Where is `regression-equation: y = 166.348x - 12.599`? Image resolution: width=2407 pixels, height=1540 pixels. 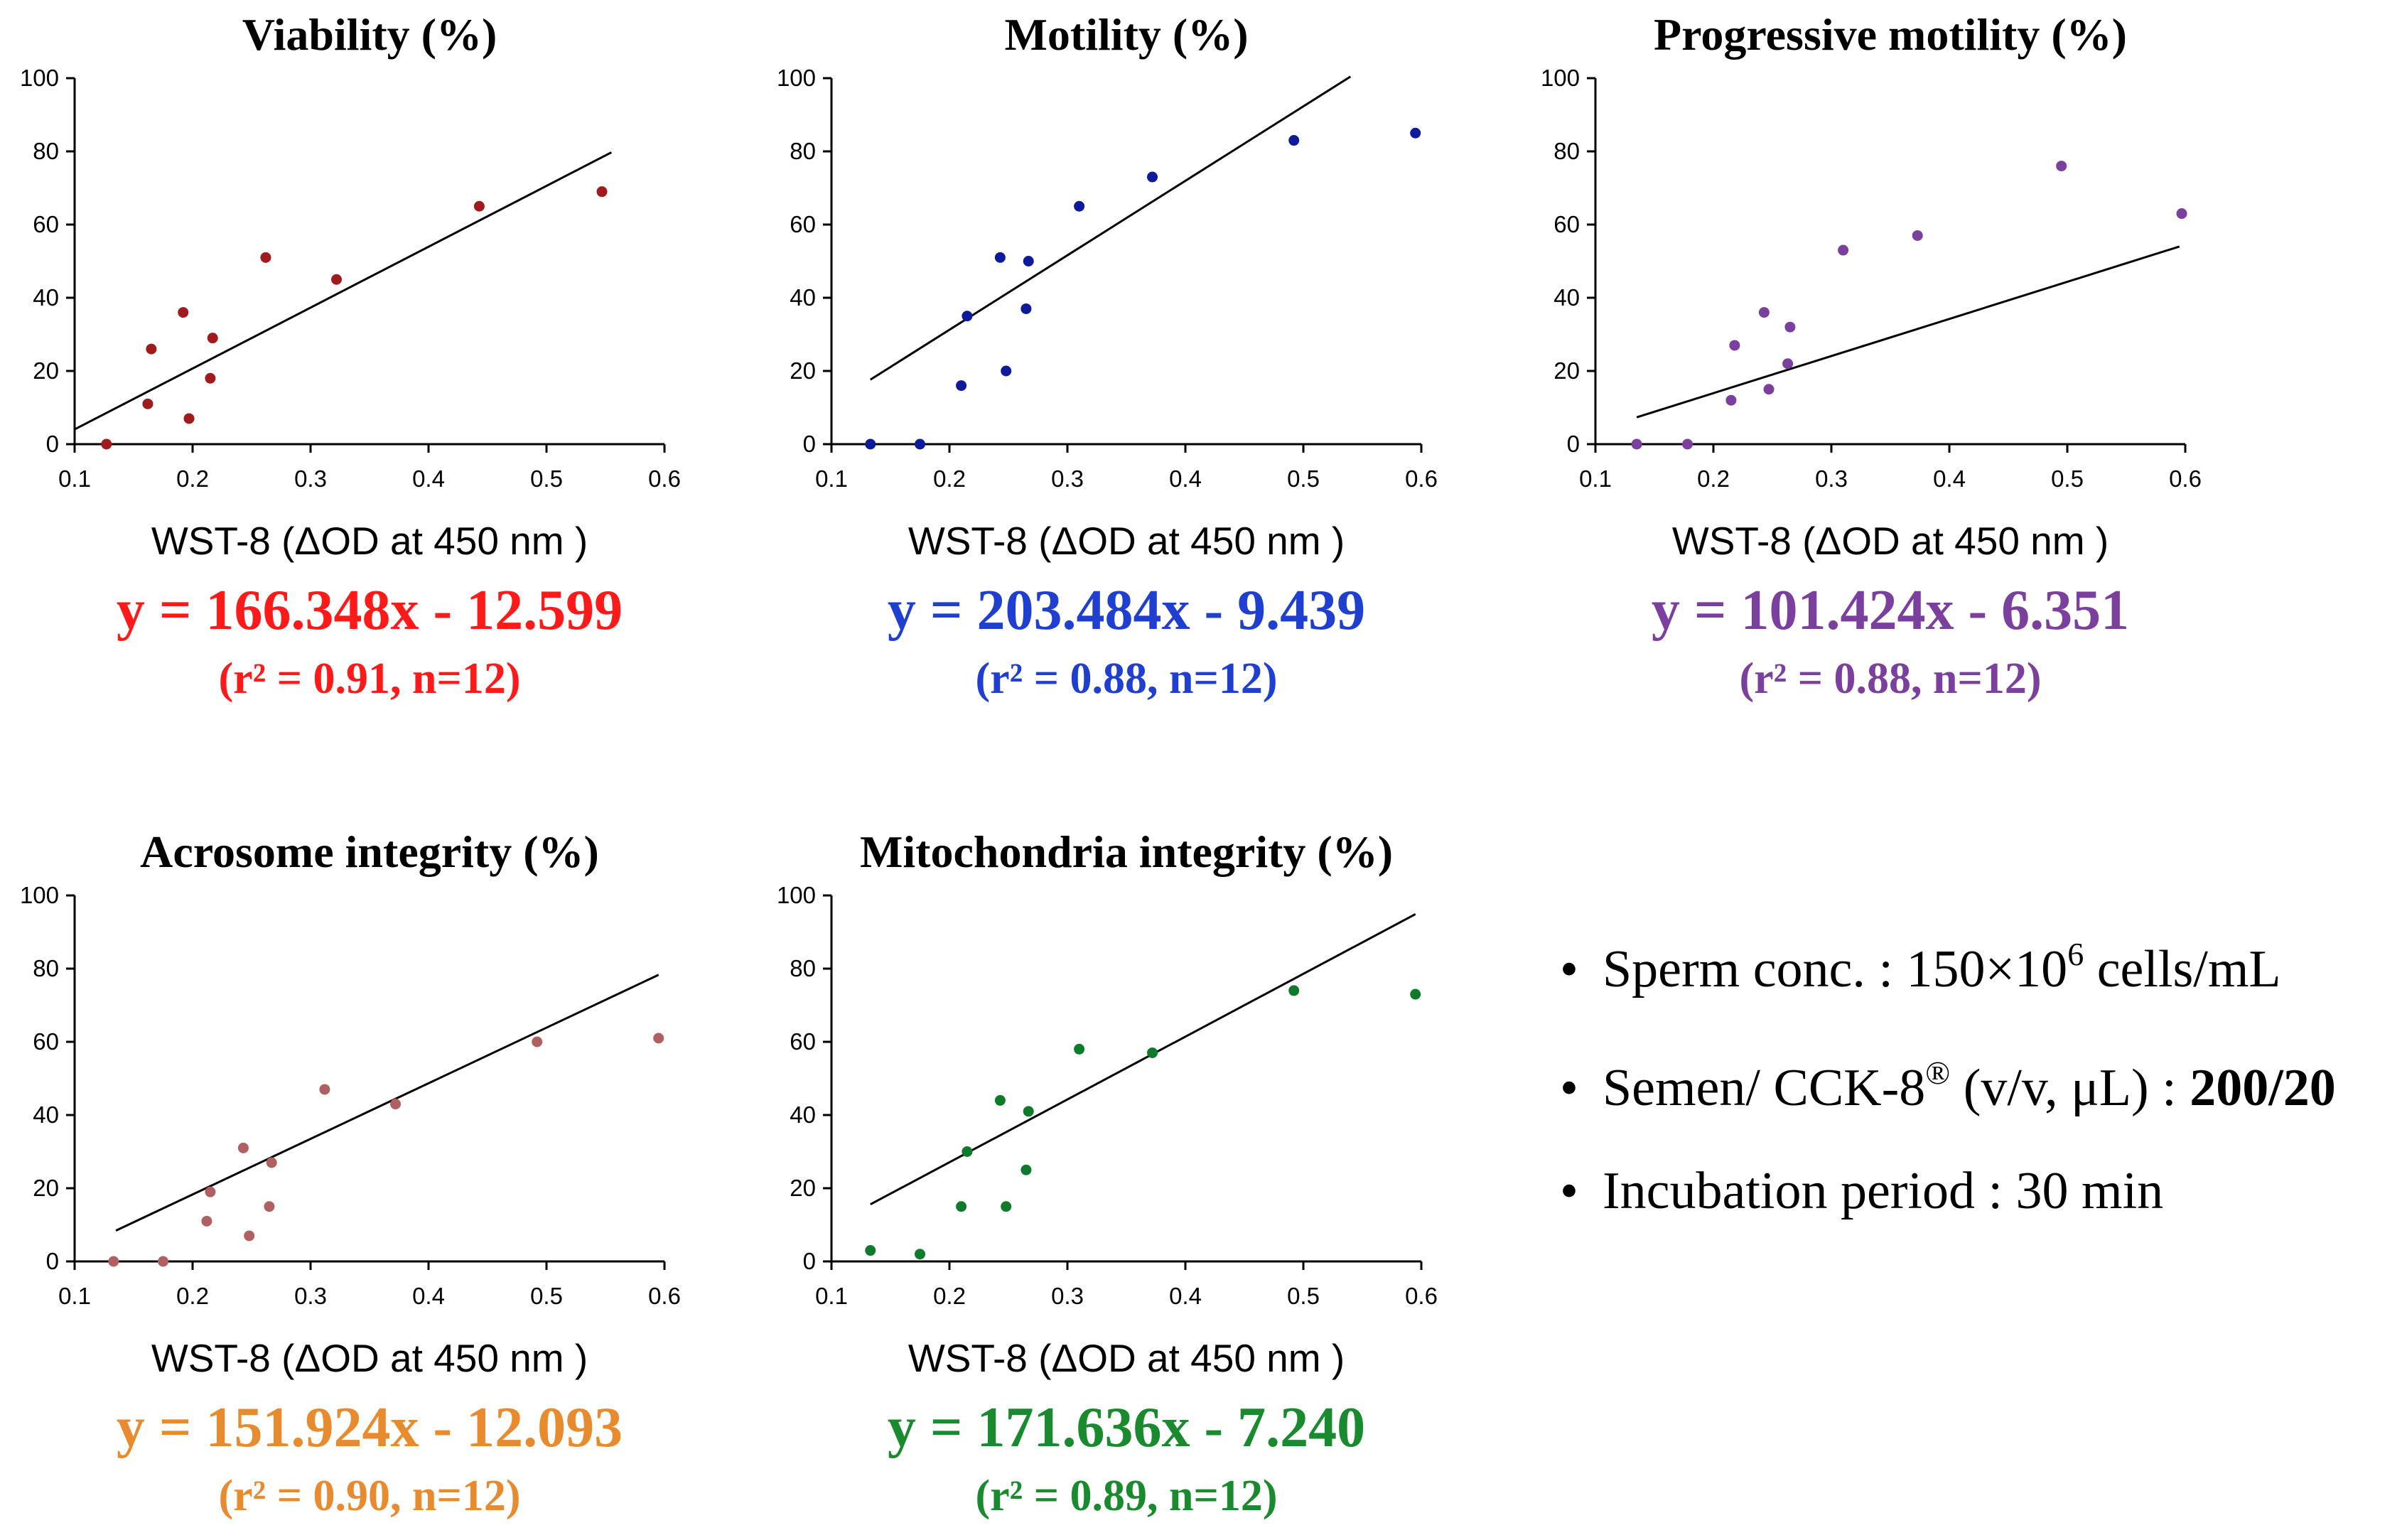 regression-equation: y = 166.348x - 12.599 is located at coordinates (370, 610).